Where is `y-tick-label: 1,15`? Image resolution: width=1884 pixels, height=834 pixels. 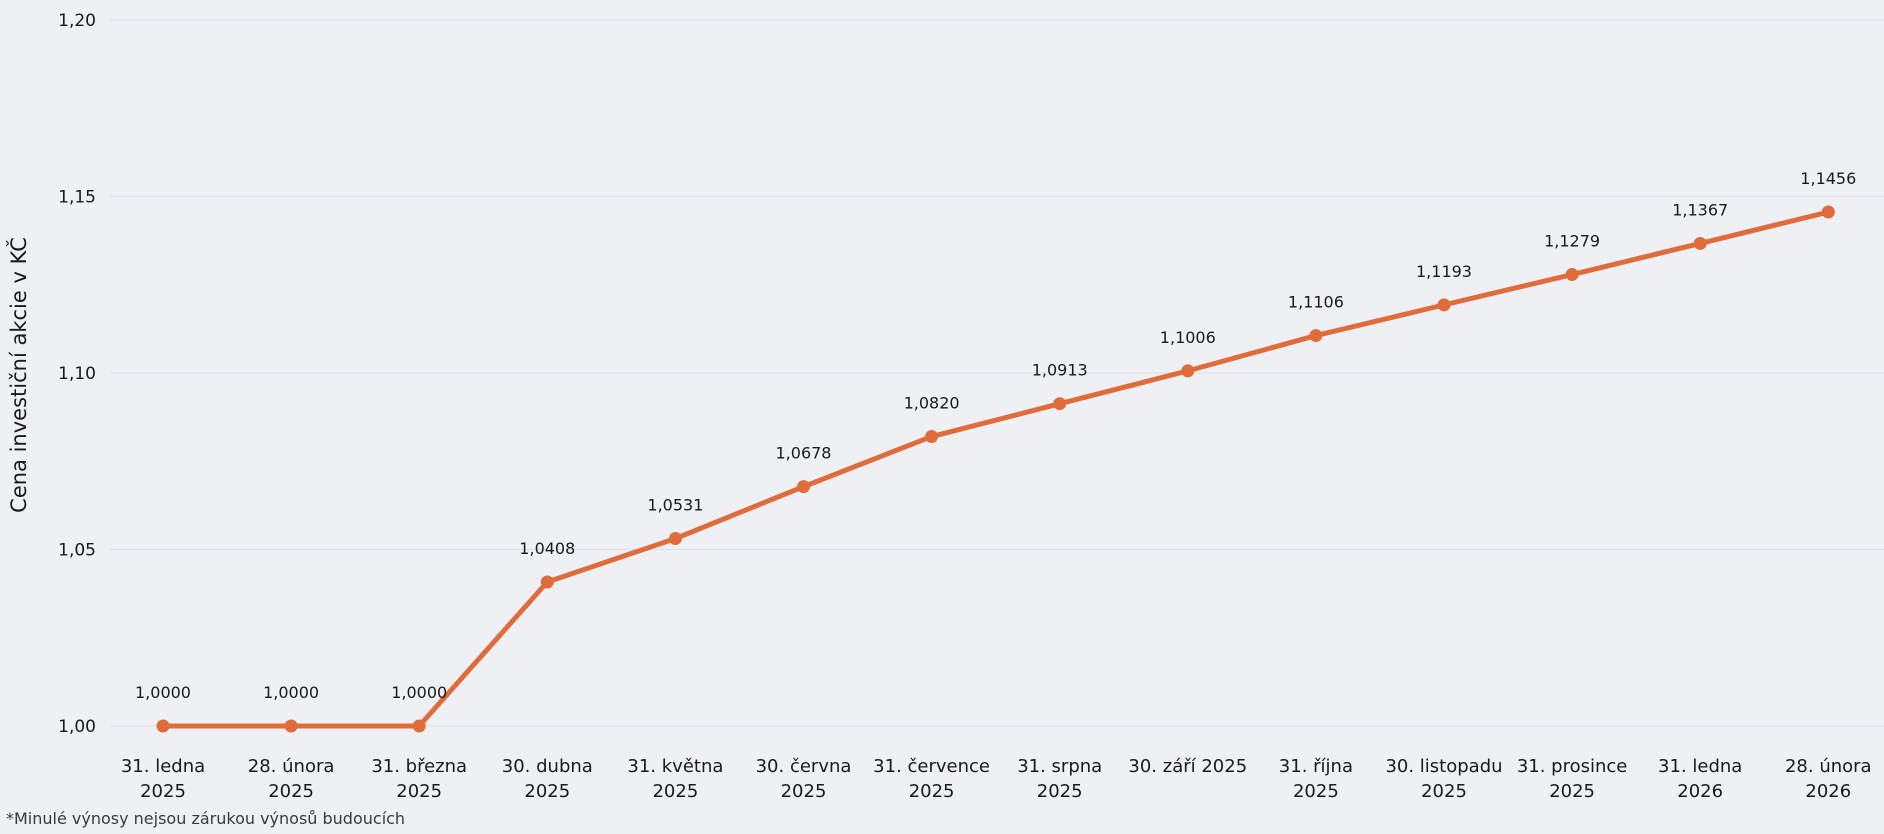
y-tick-label: 1,15 is located at coordinates (77, 198).